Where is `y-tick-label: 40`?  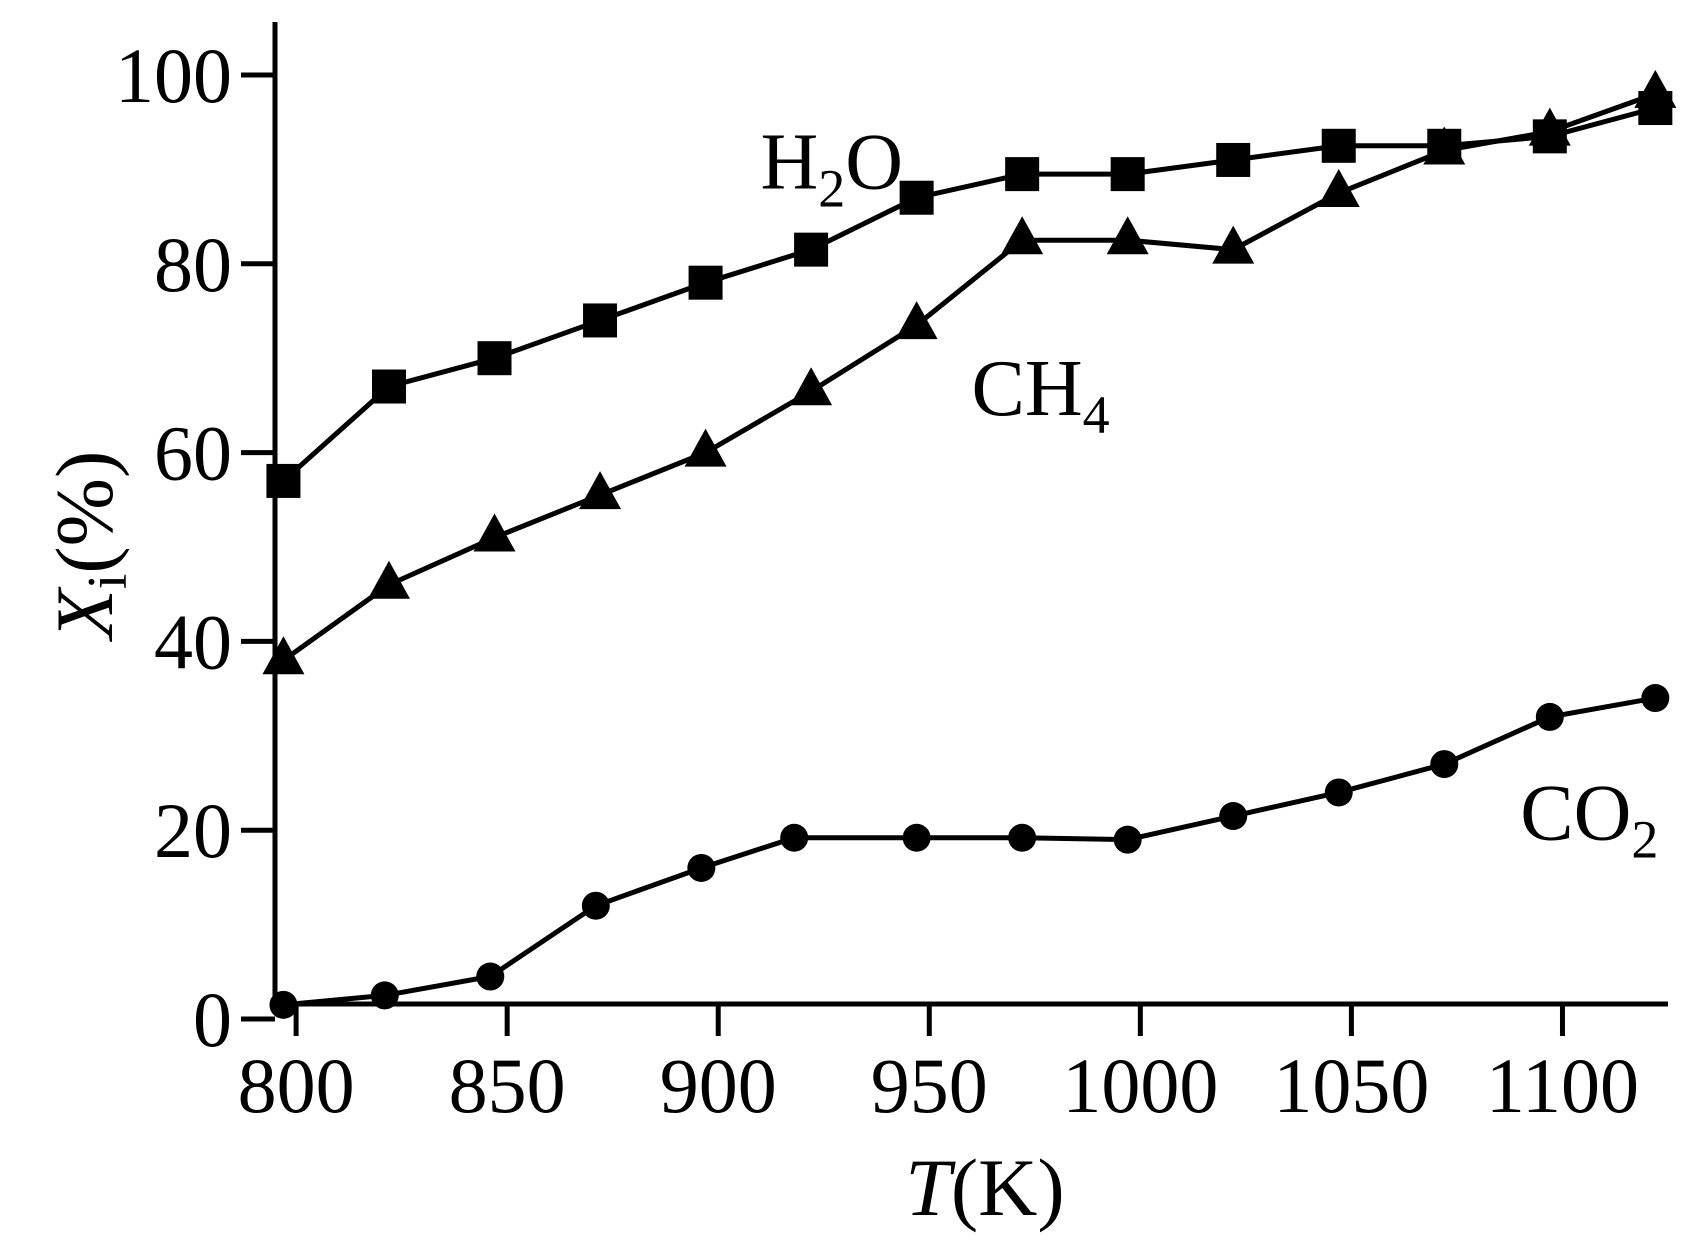
y-tick-label: 40 is located at coordinates (193, 641).